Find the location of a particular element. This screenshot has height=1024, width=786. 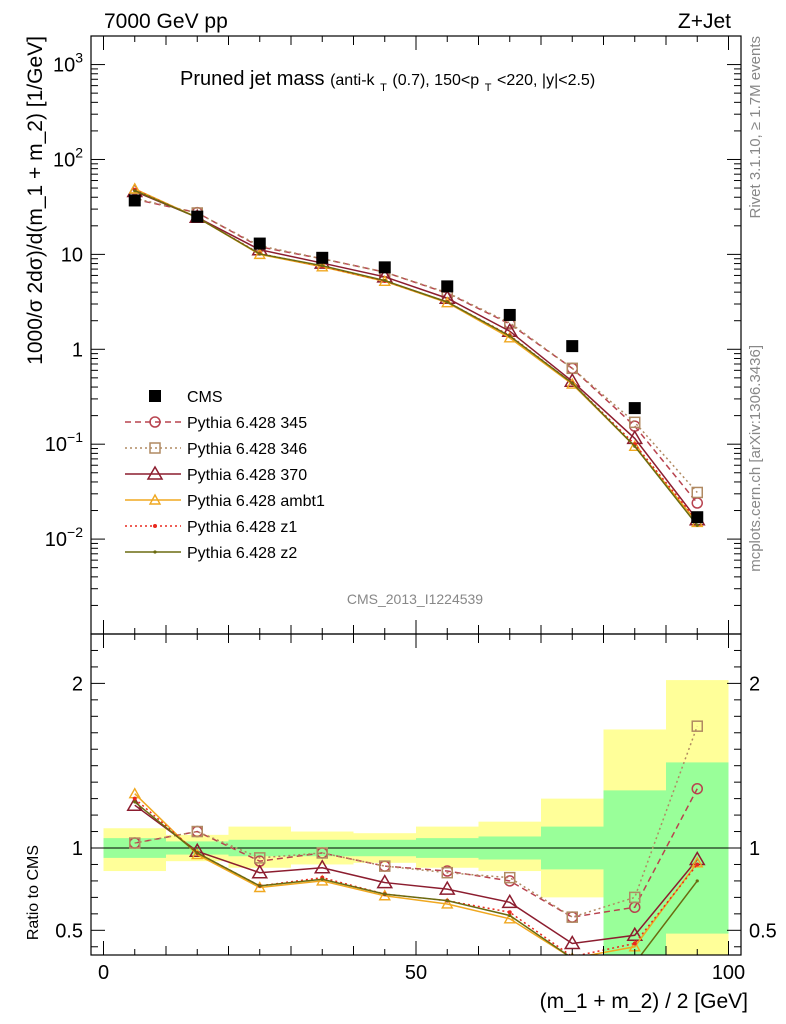

ratio-series-pythia-6-428-z2 is located at coordinates (416, 882).